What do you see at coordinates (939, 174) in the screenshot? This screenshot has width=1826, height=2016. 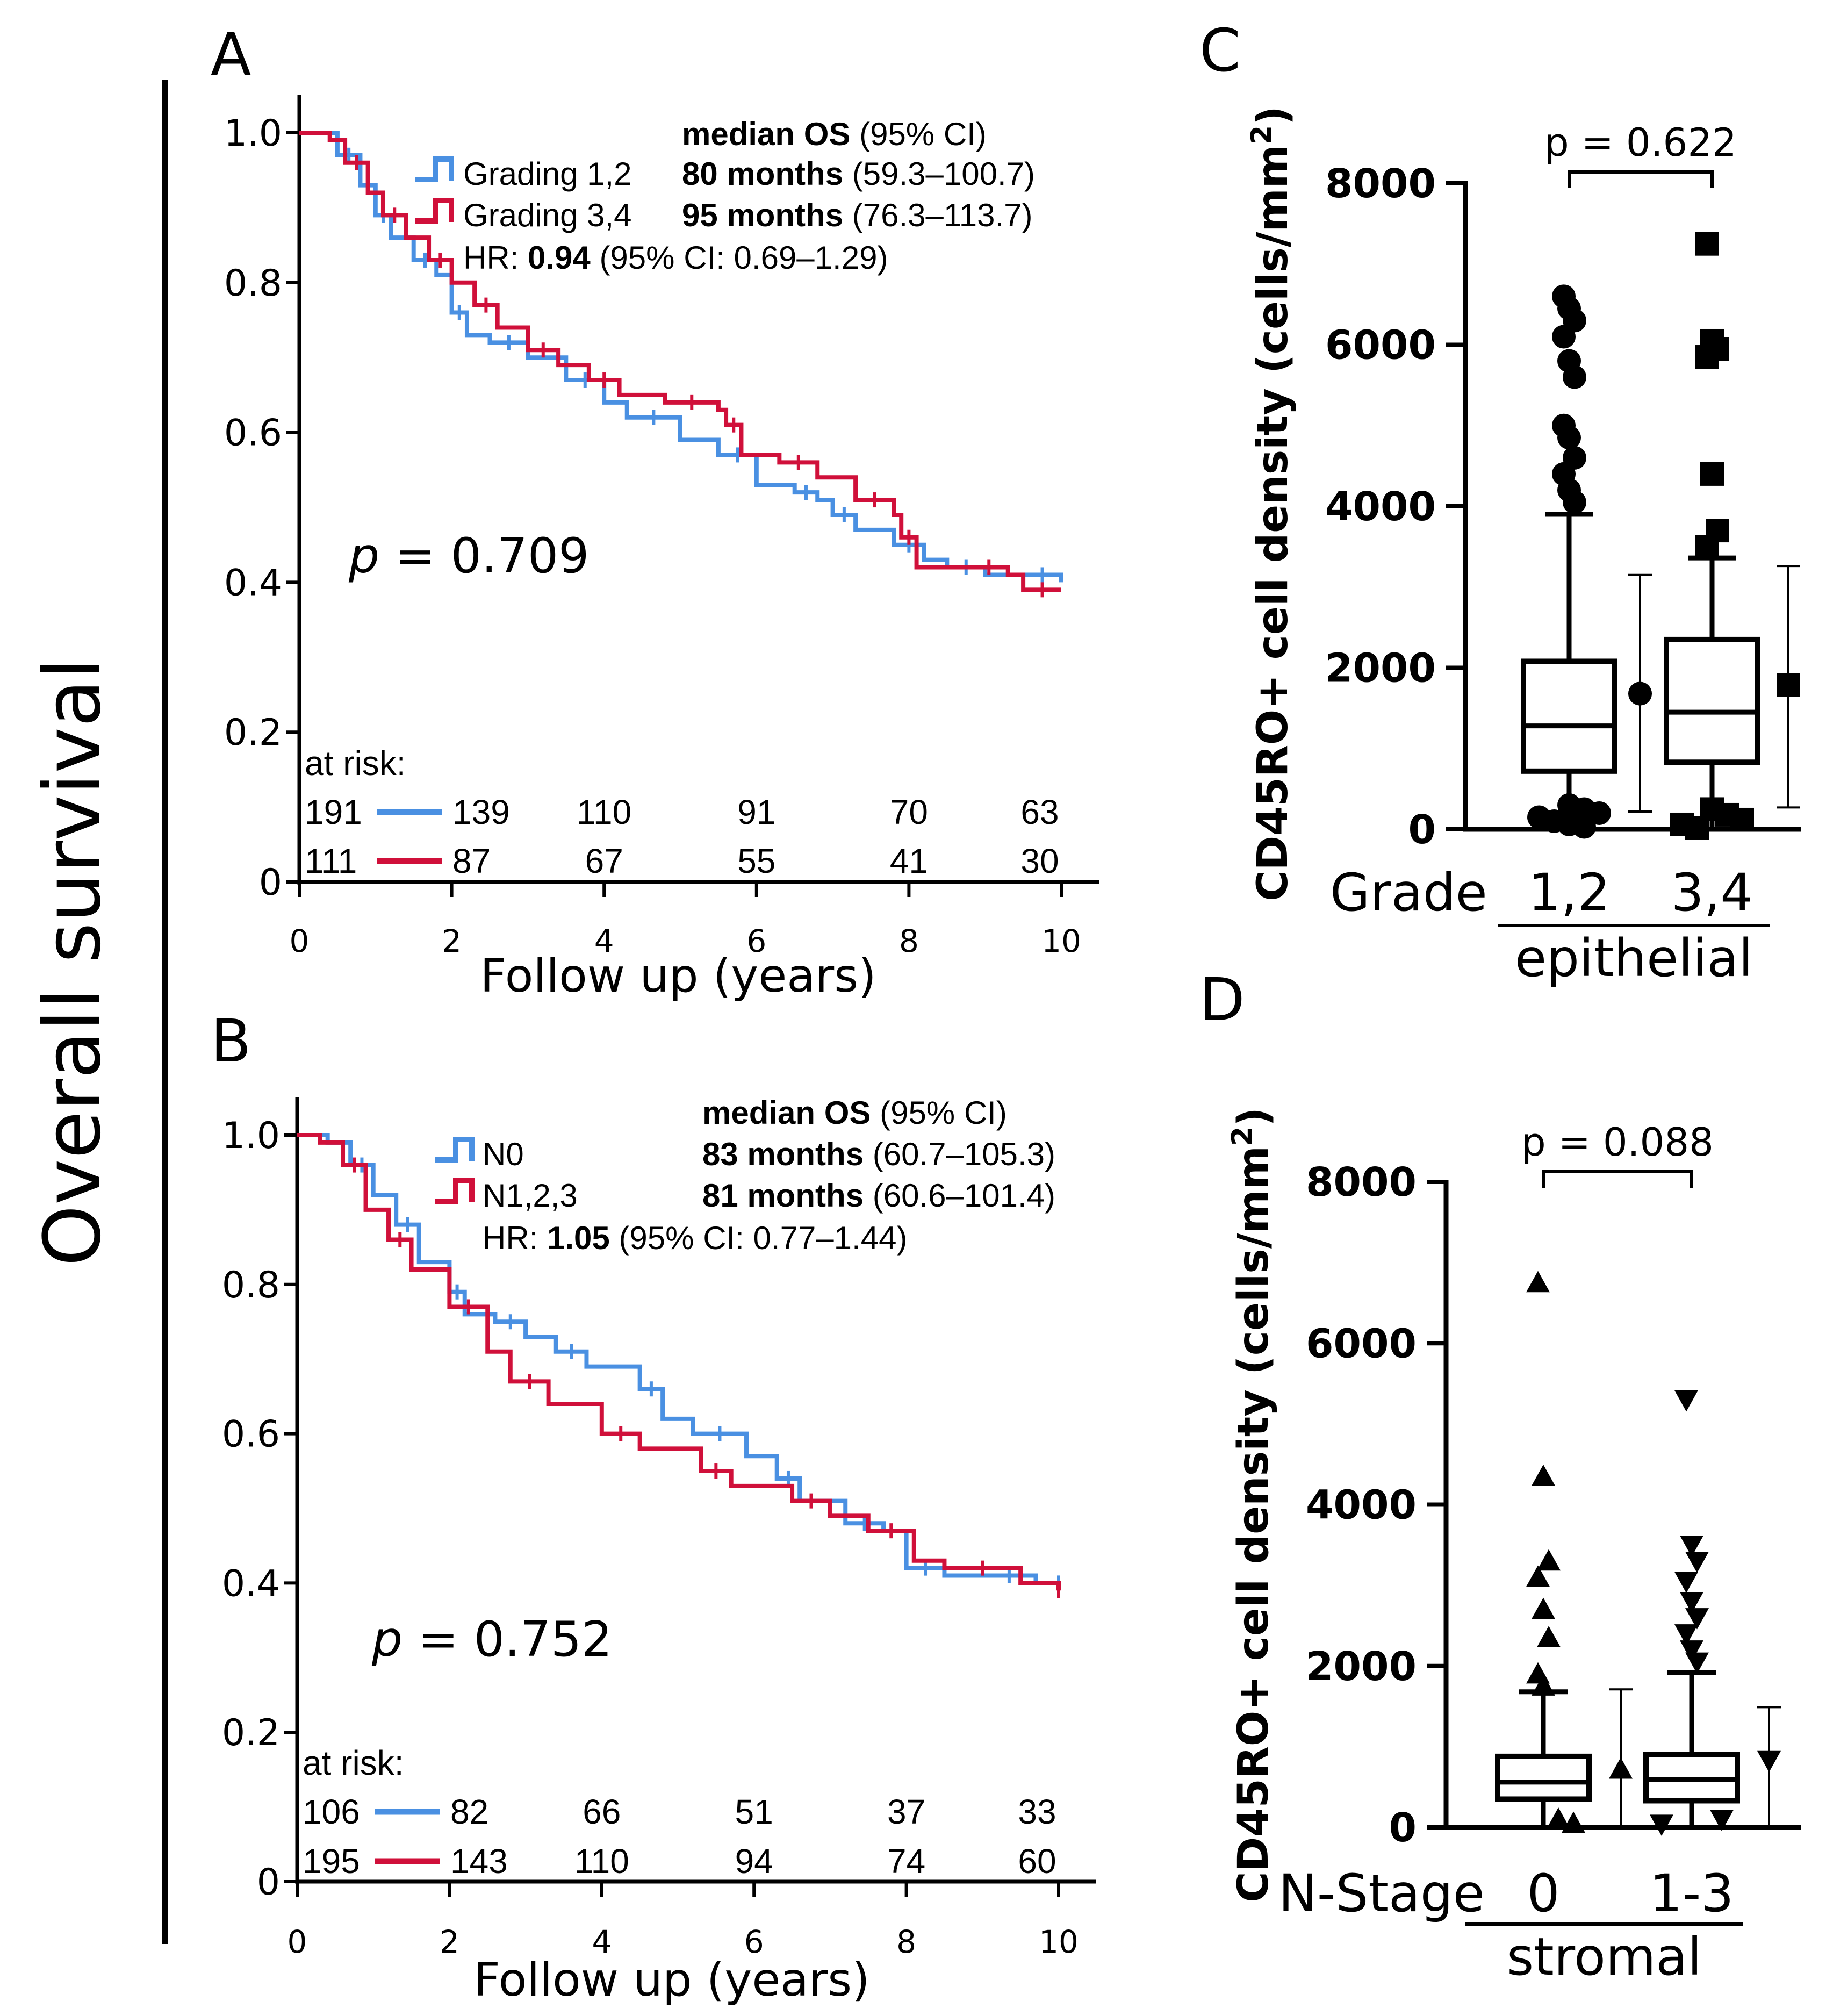 I see `median-ci: (59.3–100.7)` at bounding box center [939, 174].